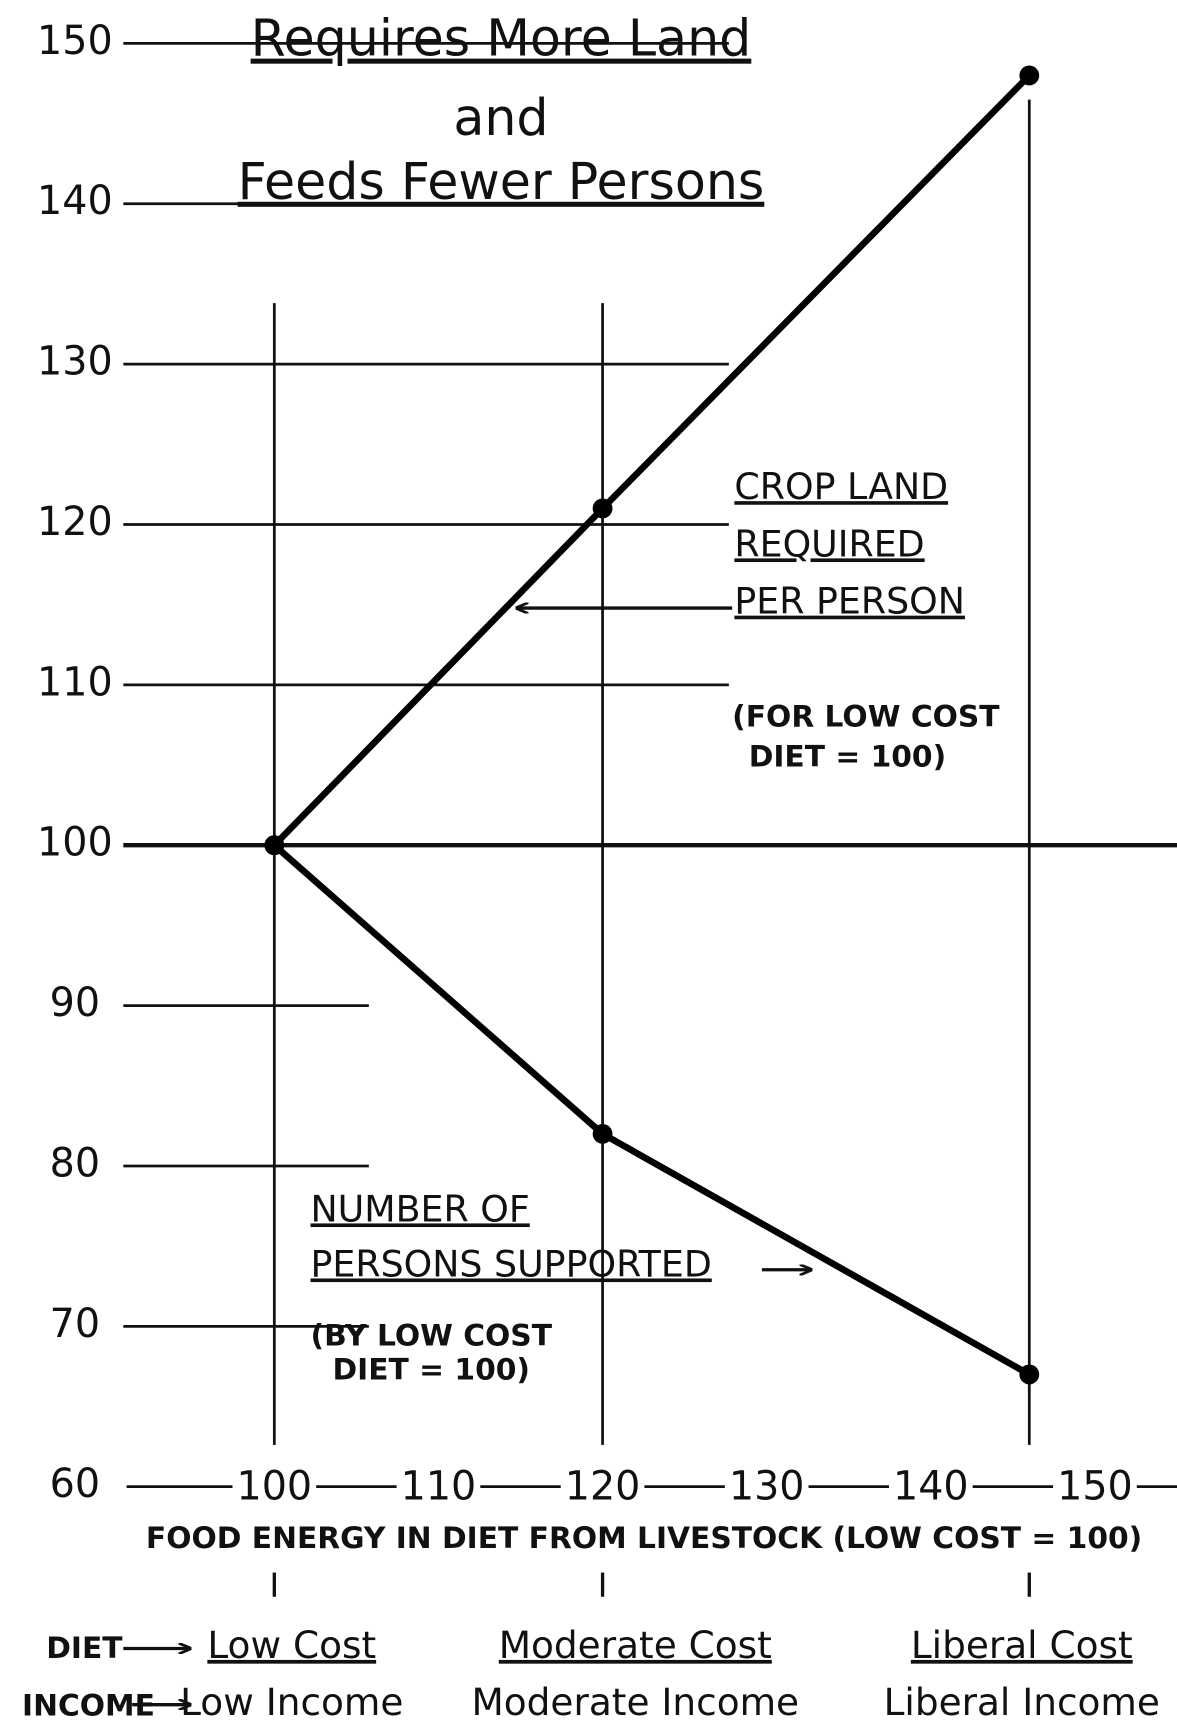 The image size is (1177, 1727). Describe the element at coordinates (75, 843) in the screenshot. I see `y-tick-label: 100` at that location.